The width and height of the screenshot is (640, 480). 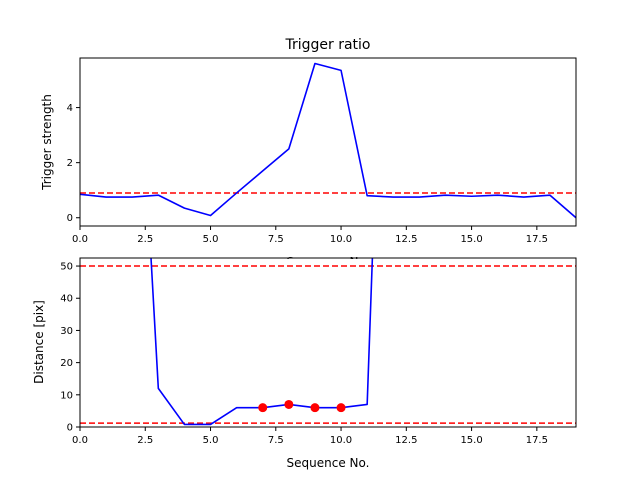 What do you see at coordinates (66, 267) in the screenshot?
I see `y-tick-label: 50` at bounding box center [66, 267].